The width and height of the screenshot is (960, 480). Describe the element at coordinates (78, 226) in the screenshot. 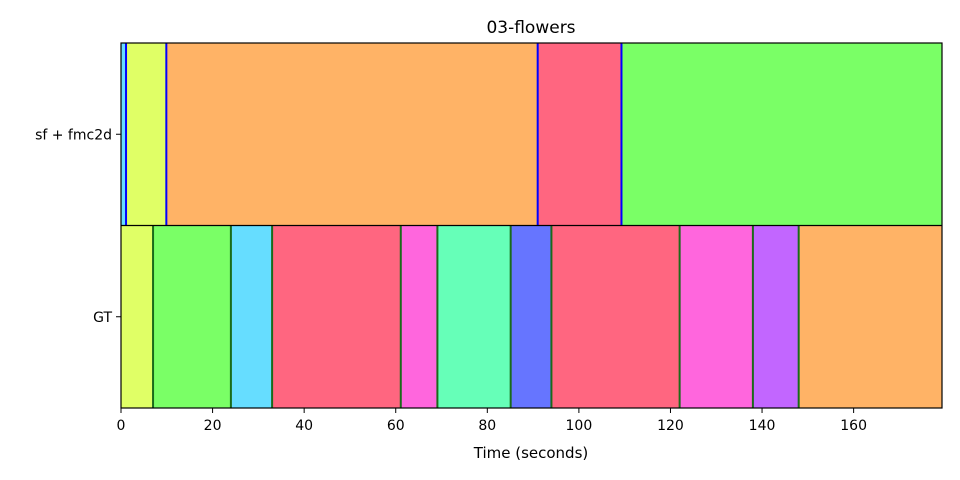

I see `y-axis: sf + fmc2d GT` at that location.